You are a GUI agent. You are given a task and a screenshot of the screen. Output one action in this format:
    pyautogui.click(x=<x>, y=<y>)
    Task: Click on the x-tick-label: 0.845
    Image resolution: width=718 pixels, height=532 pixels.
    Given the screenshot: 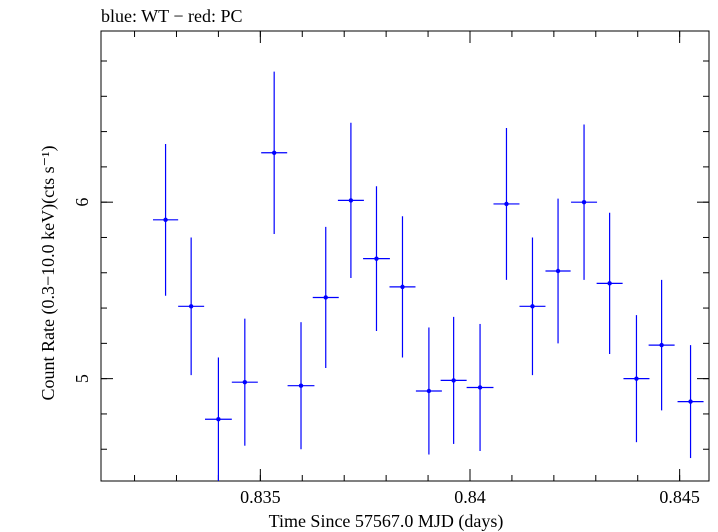 What is the action you would take?
    pyautogui.click(x=679, y=497)
    